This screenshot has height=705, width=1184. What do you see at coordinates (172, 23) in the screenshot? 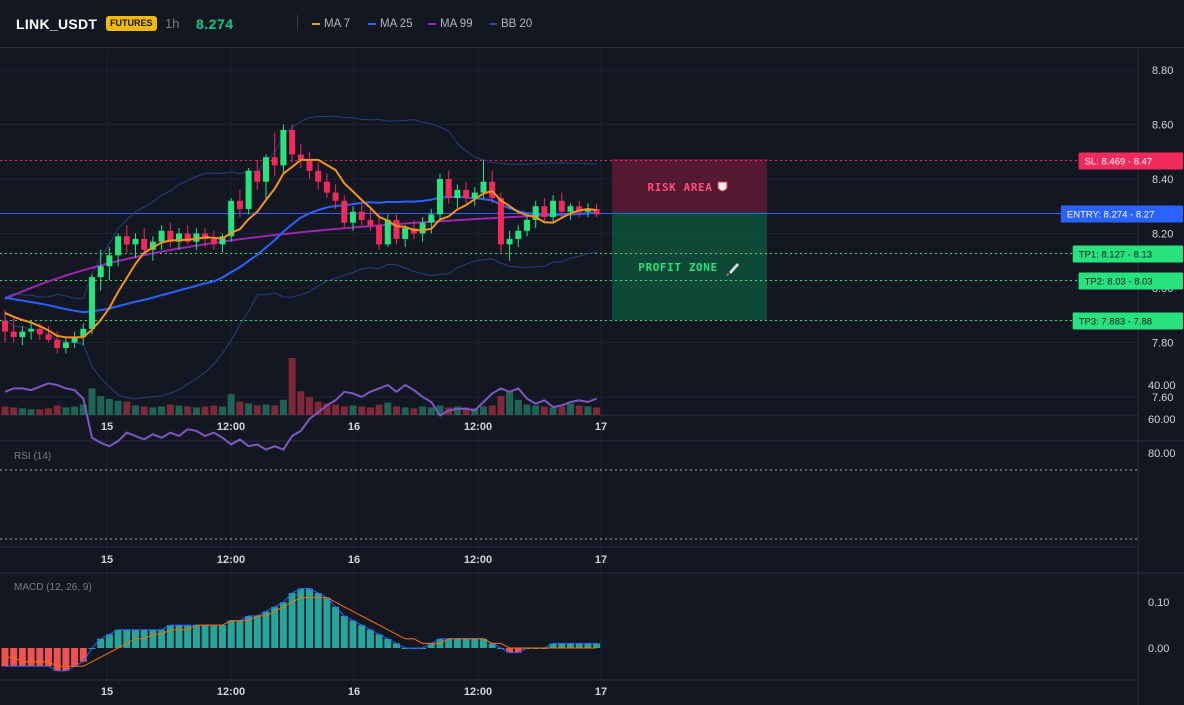
I see `interval-label: 1h` at bounding box center [172, 23].